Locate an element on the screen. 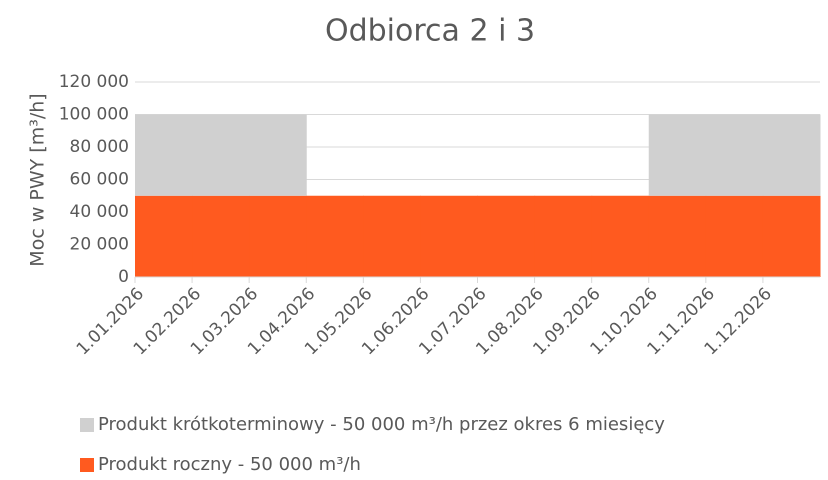 The width and height of the screenshot is (828, 480). y-tick-label: 80 000 is located at coordinates (99, 147).